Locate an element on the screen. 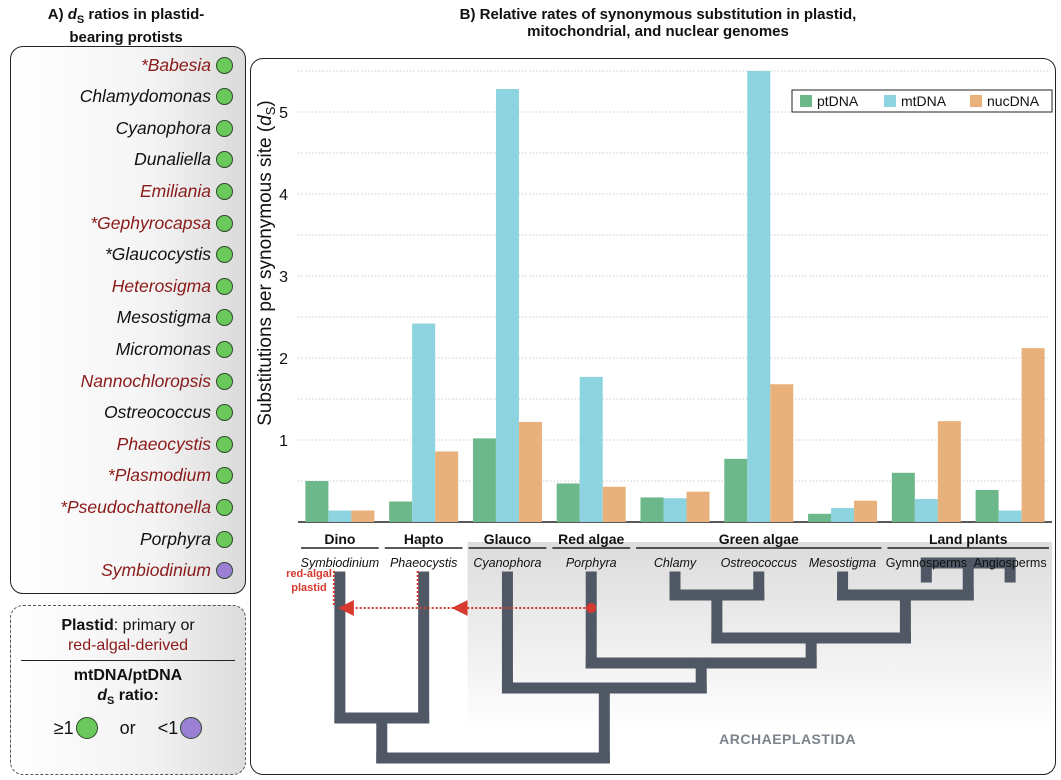 The height and width of the screenshot is (780, 1061). panel-b-title-line2: mitochondrial, and nuclear genomes is located at coordinates (658, 31).